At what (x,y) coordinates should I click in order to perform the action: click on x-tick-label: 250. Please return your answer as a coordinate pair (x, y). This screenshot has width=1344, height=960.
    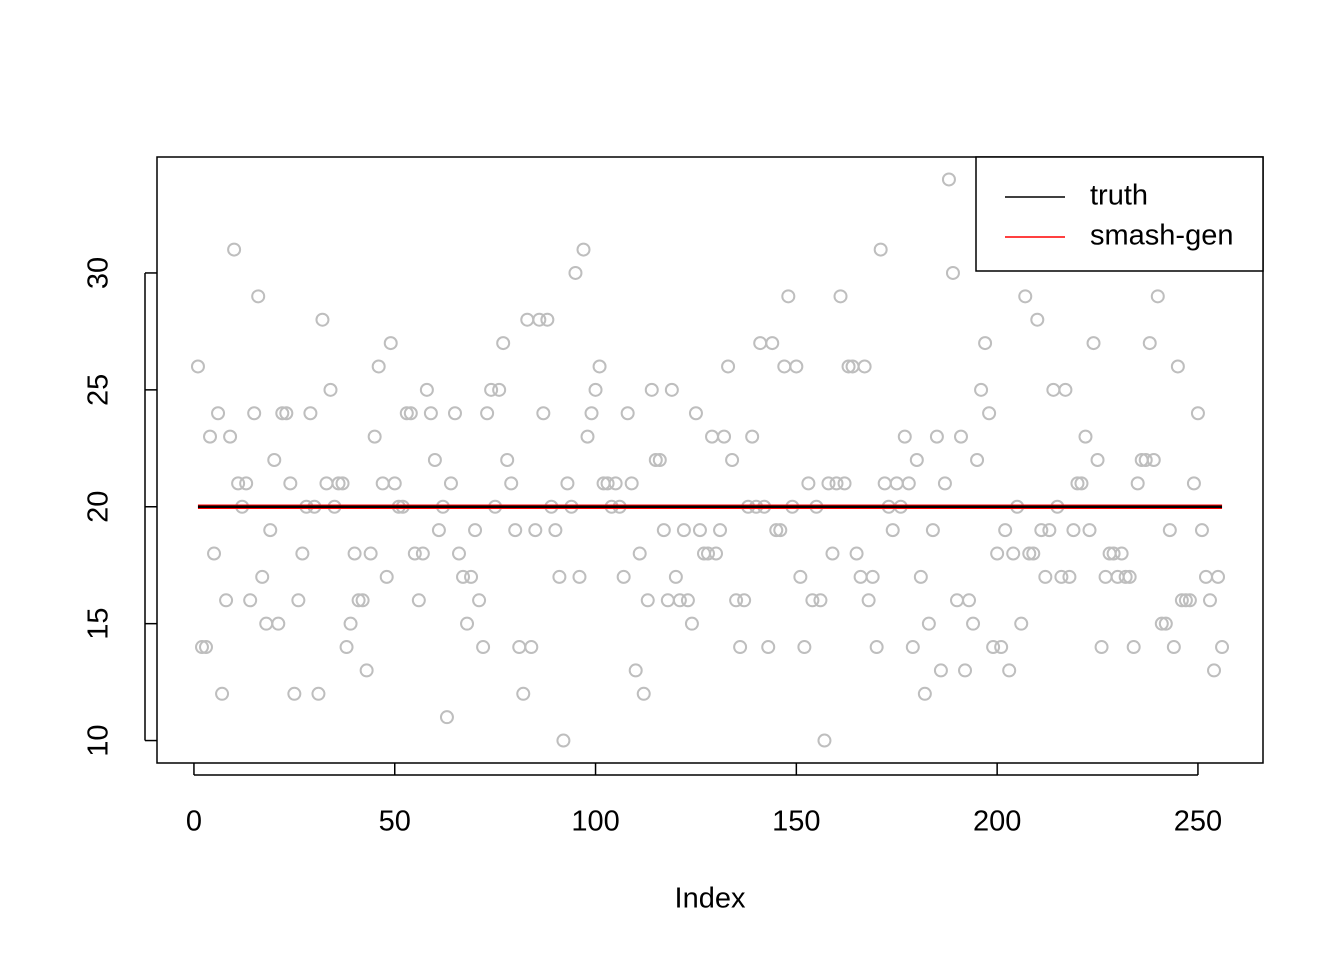
    Looking at the image, I should click on (1198, 822).